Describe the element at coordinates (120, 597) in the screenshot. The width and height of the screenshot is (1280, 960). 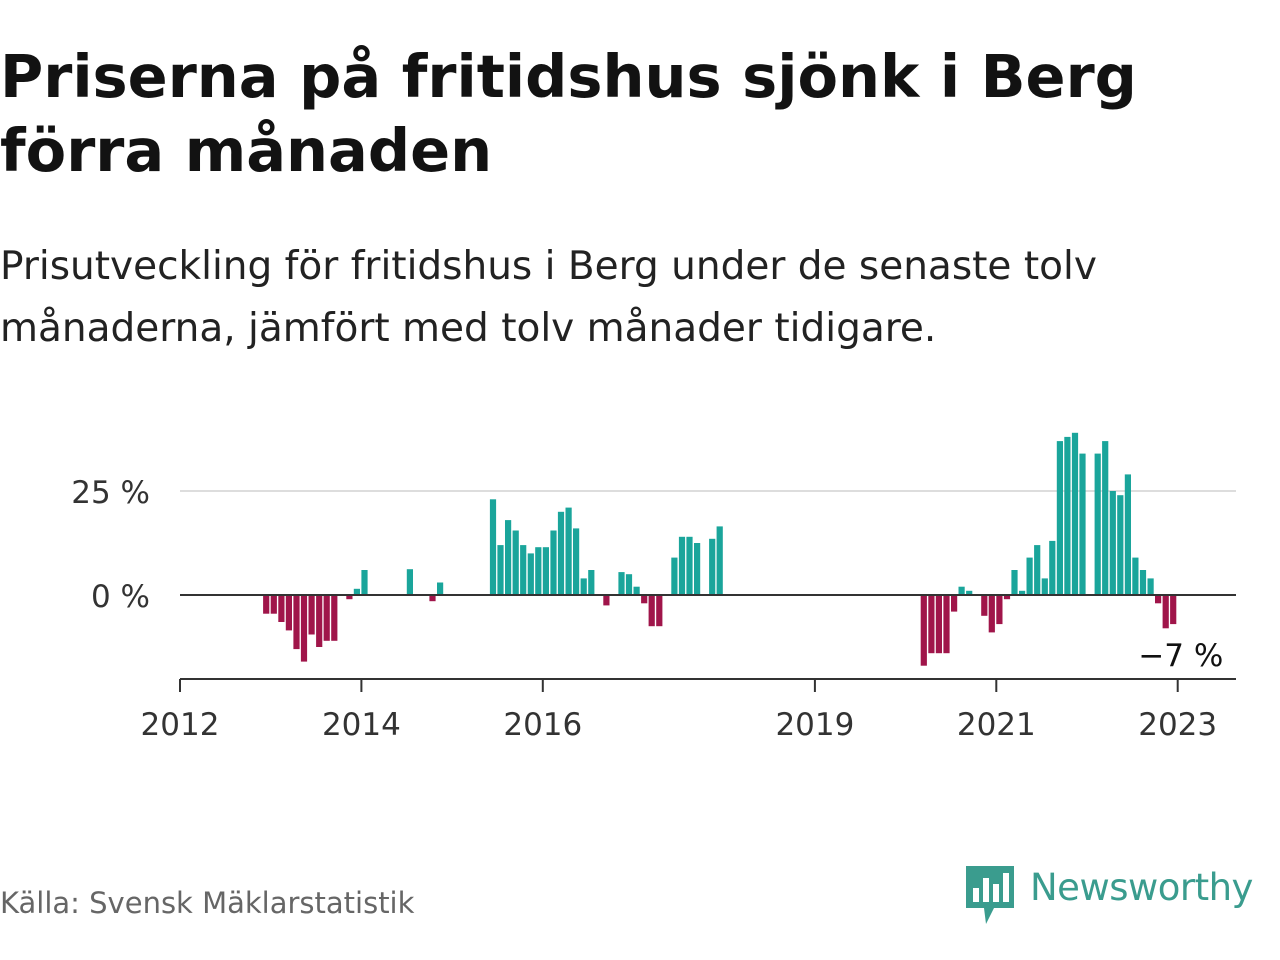
I see `y-tick-label: 0 %` at that location.